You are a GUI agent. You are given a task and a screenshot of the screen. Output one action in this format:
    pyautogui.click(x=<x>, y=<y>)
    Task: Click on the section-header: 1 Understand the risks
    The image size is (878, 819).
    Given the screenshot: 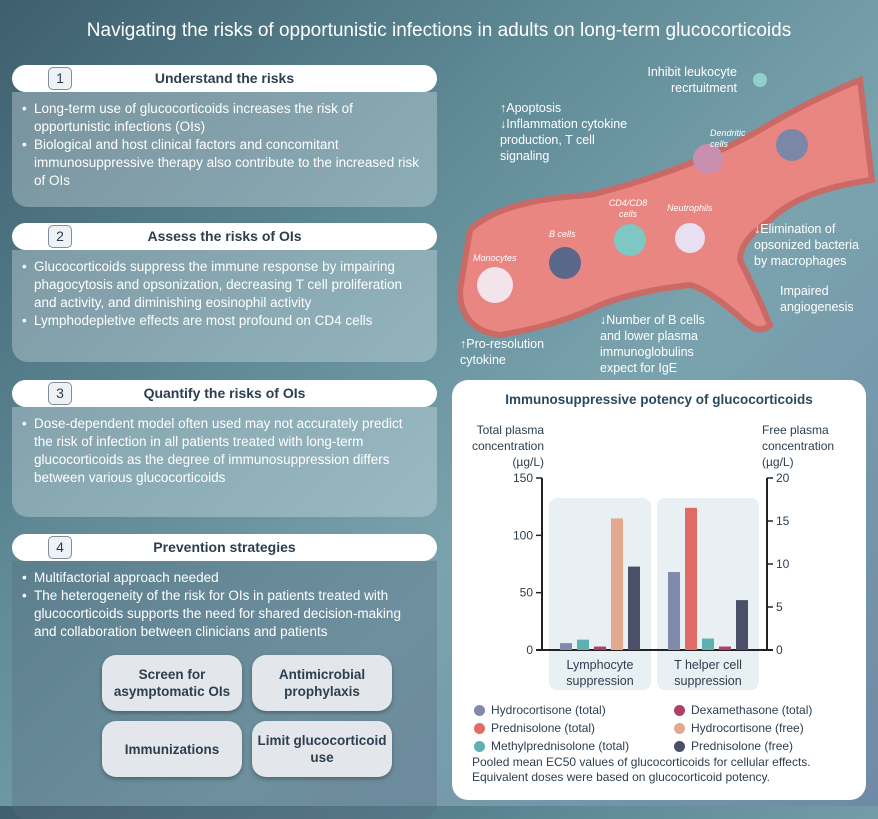 What is the action you would take?
    pyautogui.click(x=224, y=78)
    